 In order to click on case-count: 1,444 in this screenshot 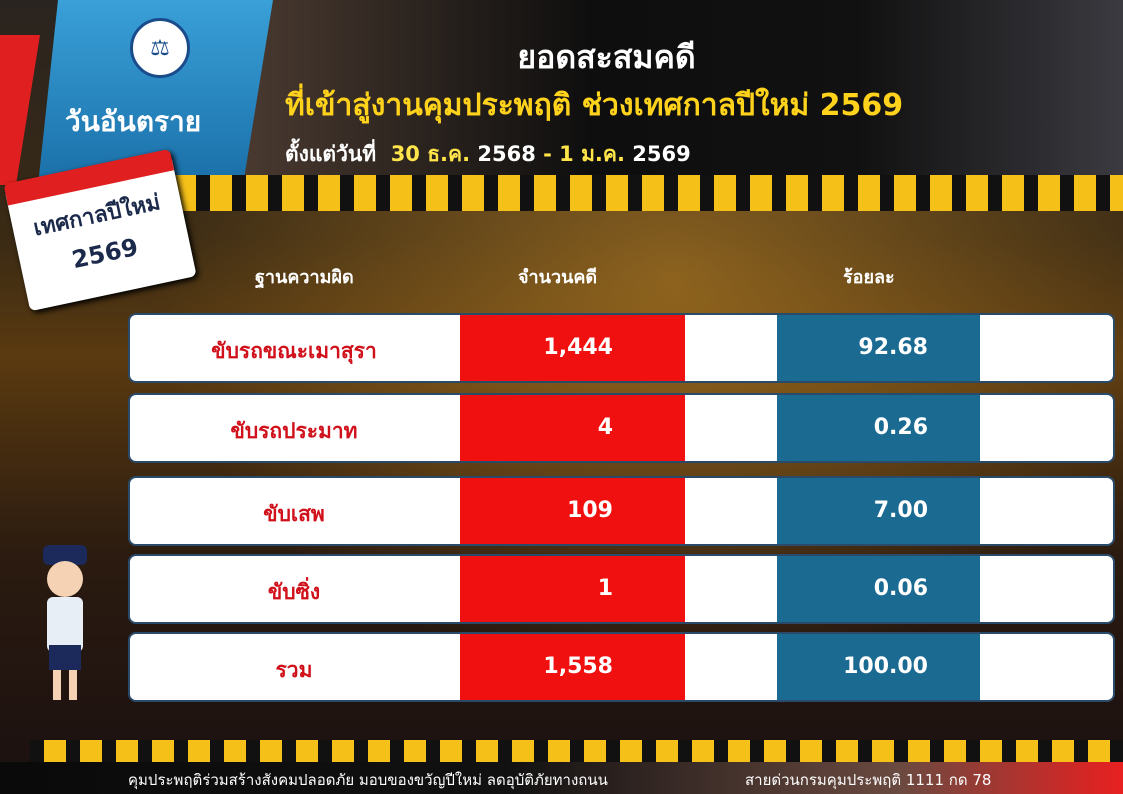, I will do `click(572, 348)`.